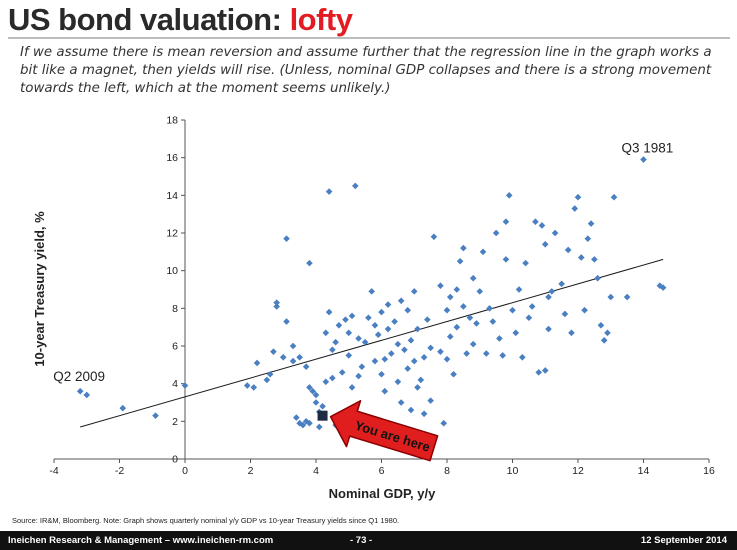 This screenshot has width=737, height=550. Describe the element at coordinates (369, 38) in the screenshot. I see `title-divider` at that location.